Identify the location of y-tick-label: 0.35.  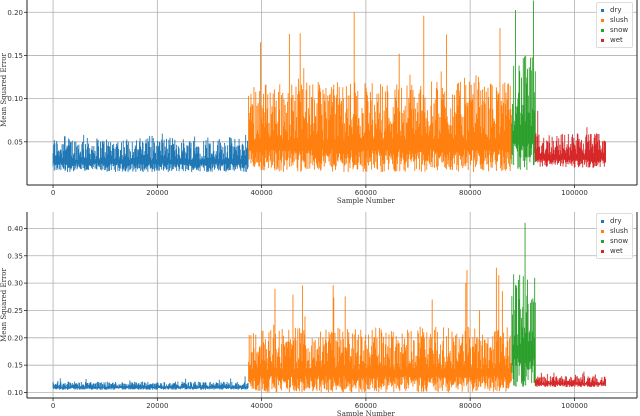
(15, 256).